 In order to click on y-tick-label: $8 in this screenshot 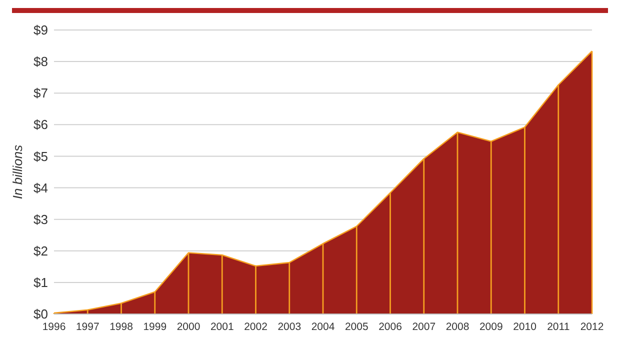, I will do `click(41, 62)`.